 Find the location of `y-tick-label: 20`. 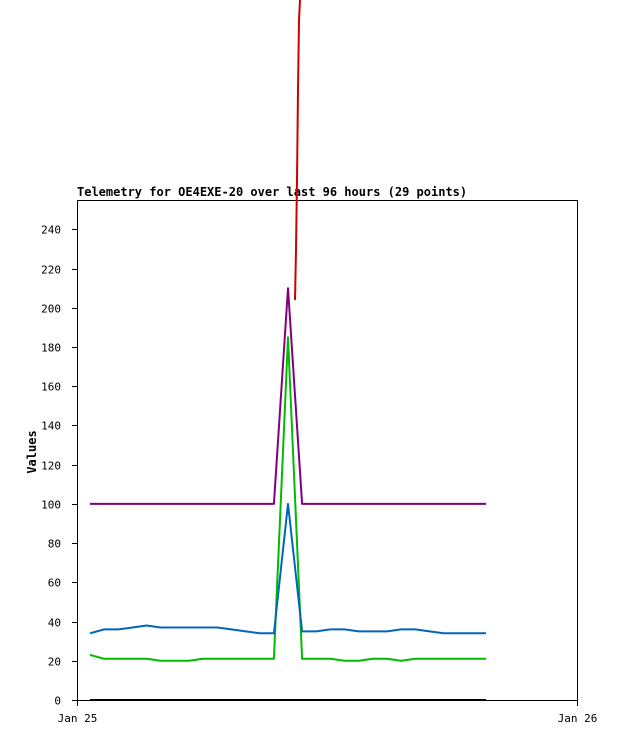

y-tick-label: 20 is located at coordinates (54, 662).